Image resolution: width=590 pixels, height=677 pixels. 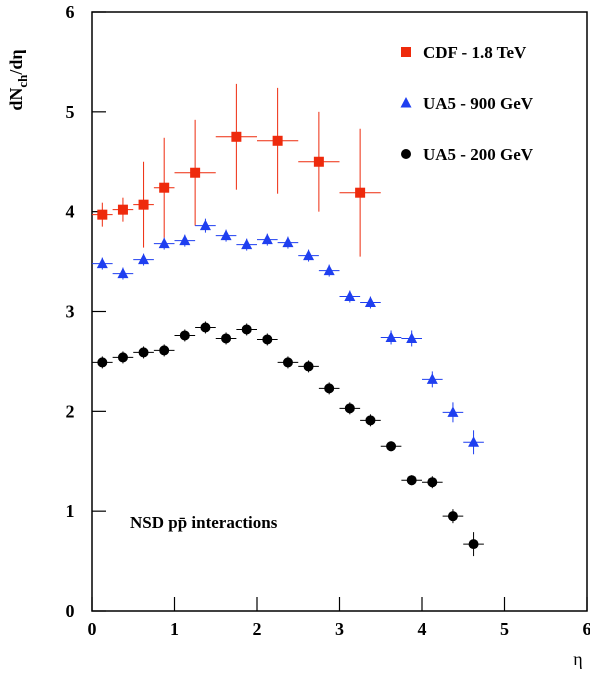 What do you see at coordinates (478, 154) in the screenshot?
I see `legend-label: UA5 - 200 GeV` at bounding box center [478, 154].